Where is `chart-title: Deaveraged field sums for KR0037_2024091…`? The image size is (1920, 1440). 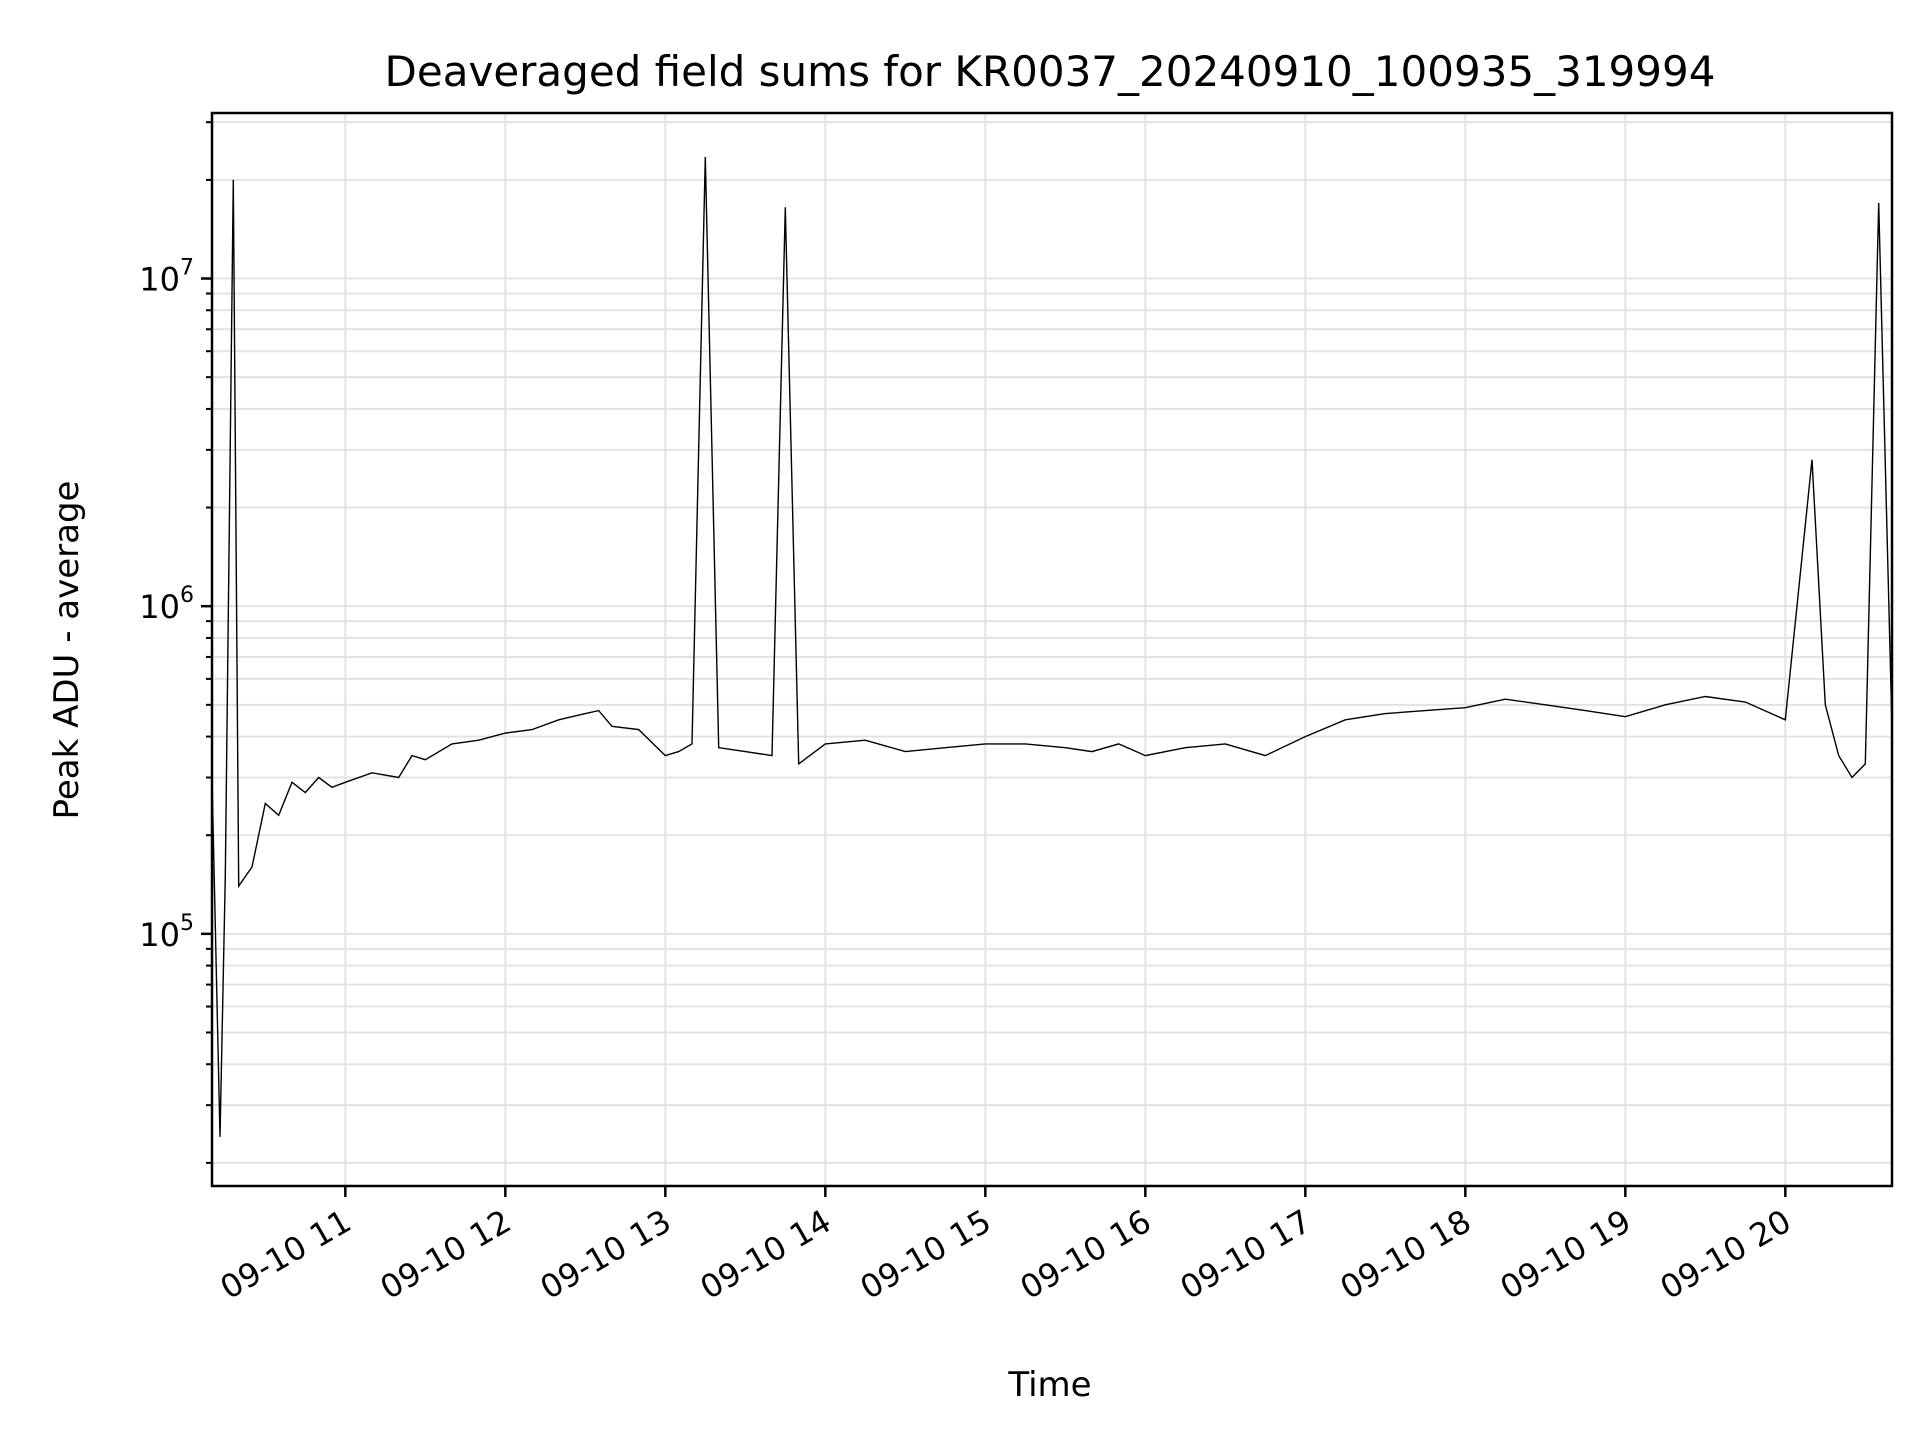 chart-title: Deaveraged field sums for KR0037_2024091… is located at coordinates (1050, 71).